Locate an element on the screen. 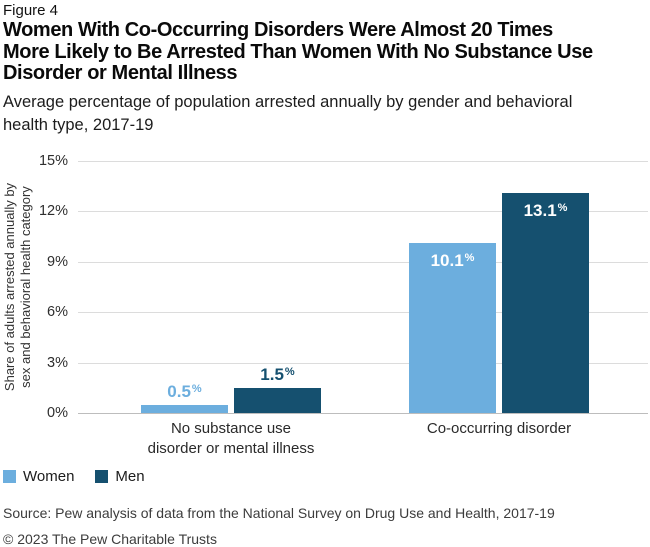  copyright-note: © 2023 The Pew Charitable Trusts is located at coordinates (110, 539).